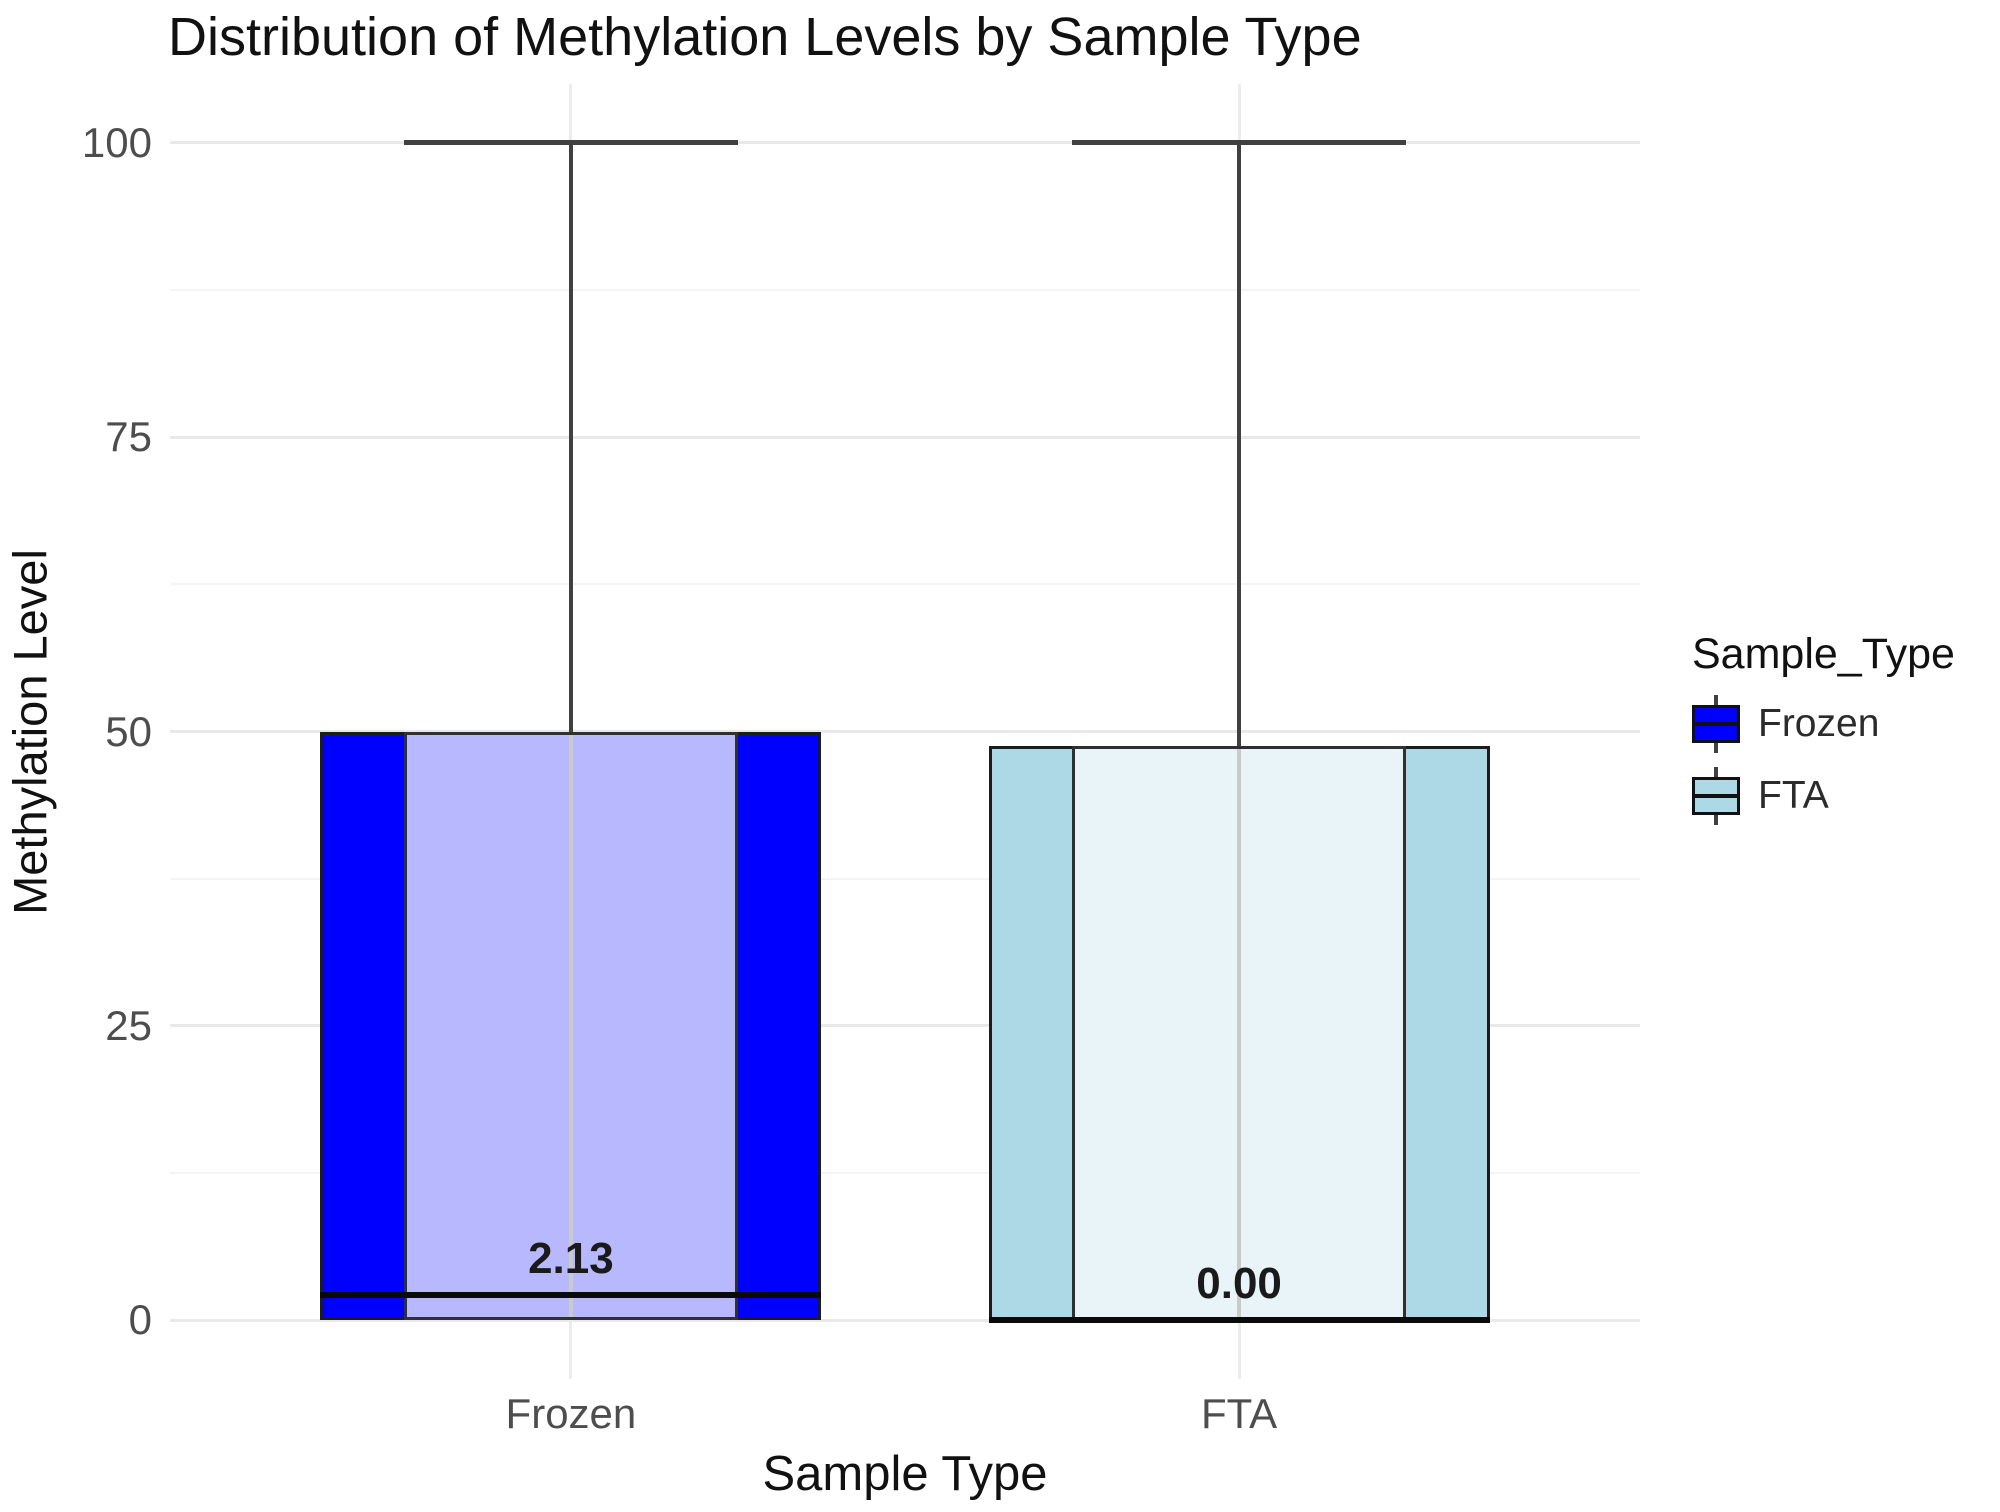 The height and width of the screenshot is (1512, 2000). Describe the element at coordinates (571, 1295) in the screenshot. I see `boxplot-frozen-median-line` at that location.